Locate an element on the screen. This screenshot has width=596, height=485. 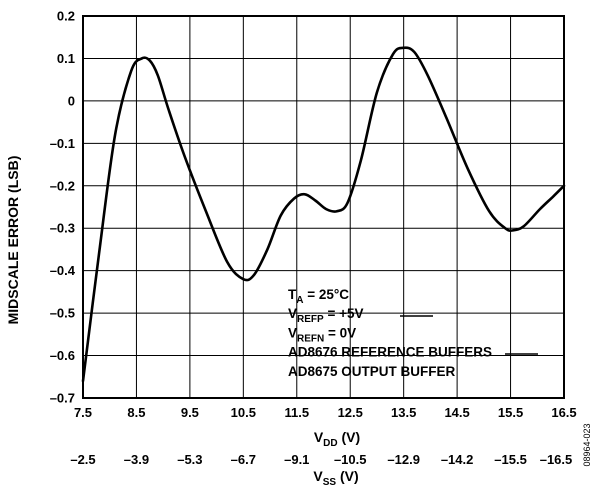
x-tick-label: 15.5 is located at coordinates (510, 412).